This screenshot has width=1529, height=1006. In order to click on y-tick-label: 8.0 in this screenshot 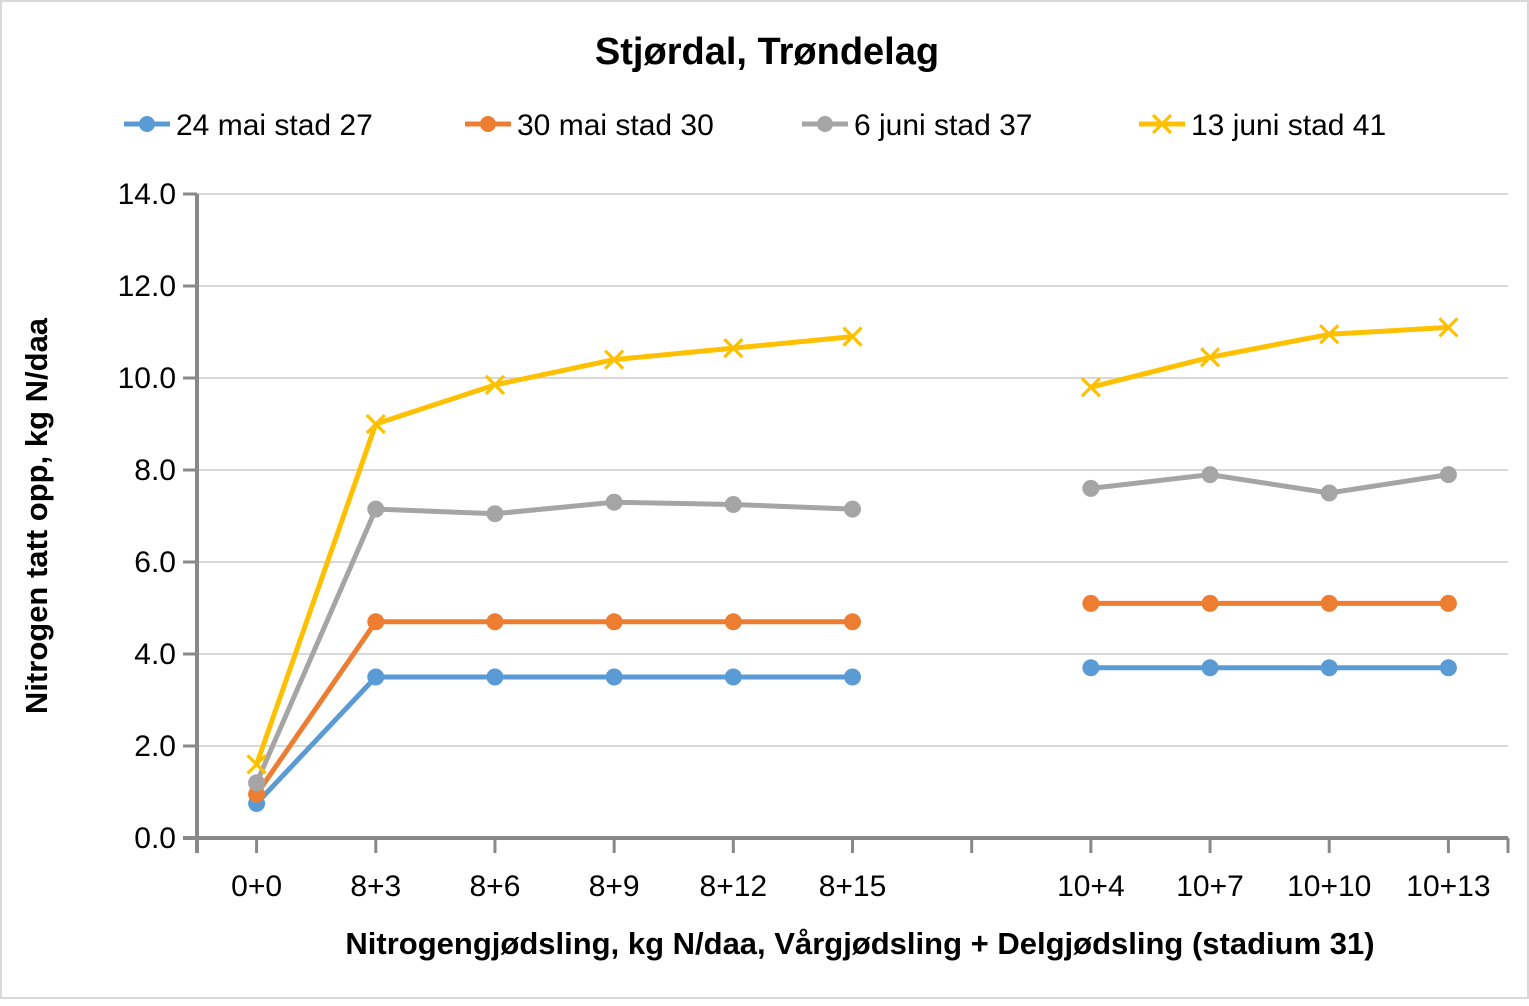, I will do `click(155, 470)`.